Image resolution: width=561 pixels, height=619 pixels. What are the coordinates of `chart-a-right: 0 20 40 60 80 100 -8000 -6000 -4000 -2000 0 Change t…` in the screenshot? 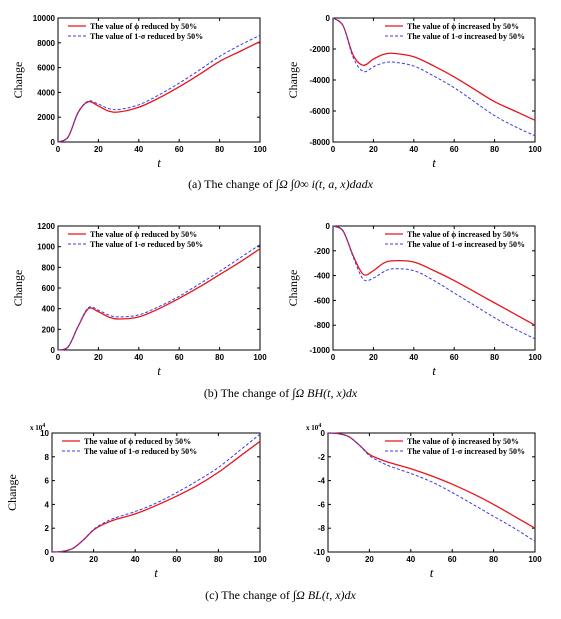 It's located at (414, 92).